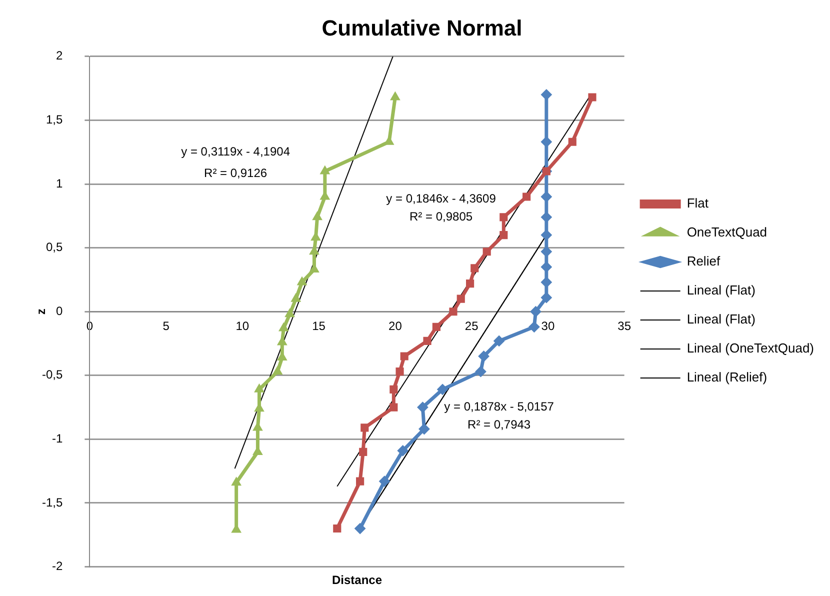 Image resolution: width=830 pixels, height=596 pixels. What do you see at coordinates (422, 27) in the screenshot?
I see `chart-title: Cumulative Normal` at bounding box center [422, 27].